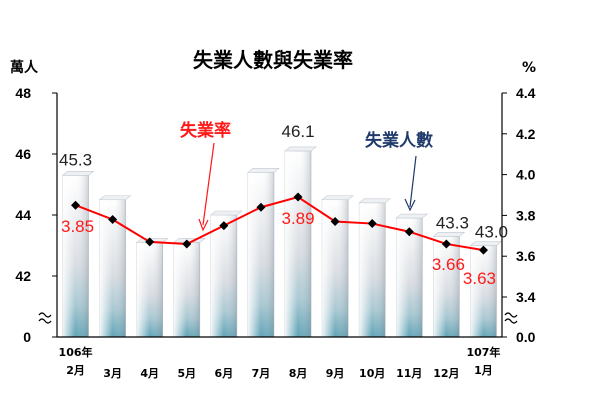 This screenshot has width=600, height=400. What do you see at coordinates (205, 130) in the screenshot?
I see `rate-annotation: 失業率` at bounding box center [205, 130].